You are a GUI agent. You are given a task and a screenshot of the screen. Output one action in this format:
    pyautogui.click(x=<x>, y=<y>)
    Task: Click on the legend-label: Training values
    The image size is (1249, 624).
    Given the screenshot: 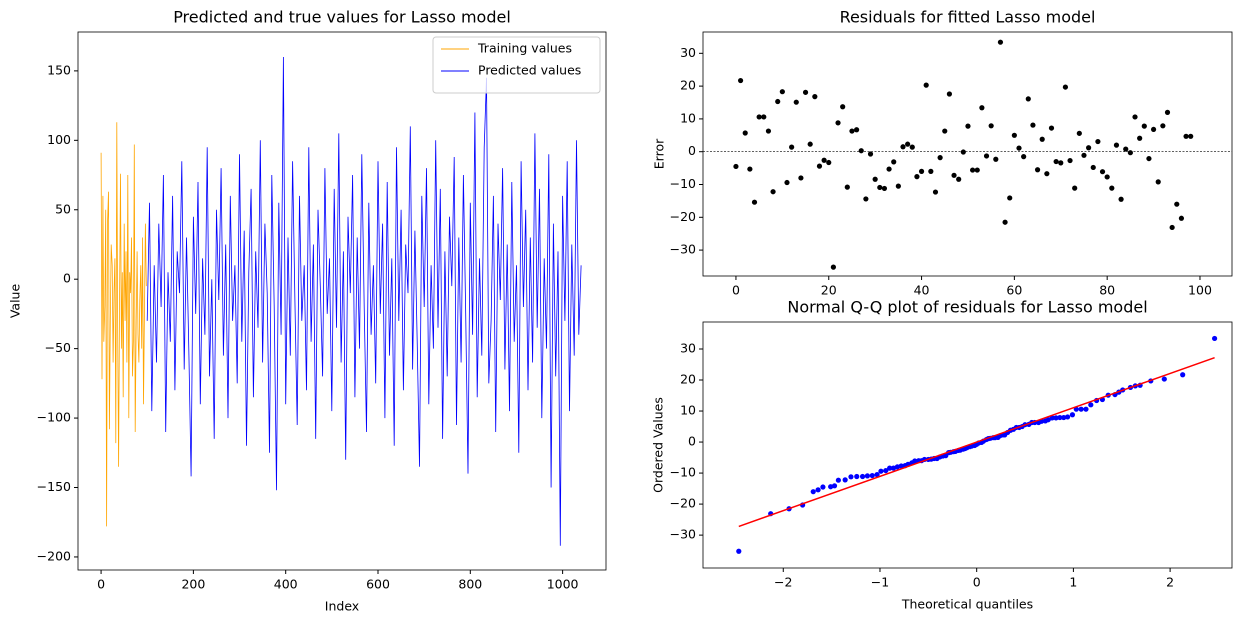 What is the action you would take?
    pyautogui.click(x=524, y=48)
    